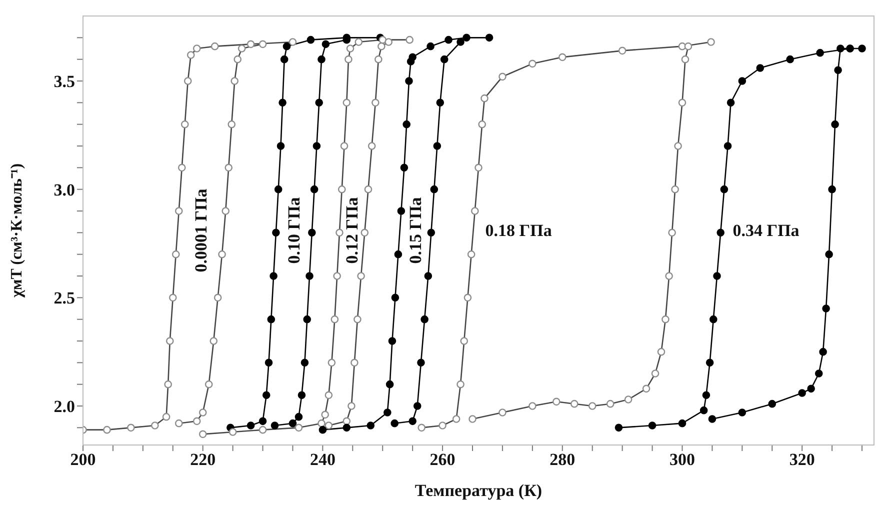  I want to click on x-tick-label: 260, so click(443, 460).